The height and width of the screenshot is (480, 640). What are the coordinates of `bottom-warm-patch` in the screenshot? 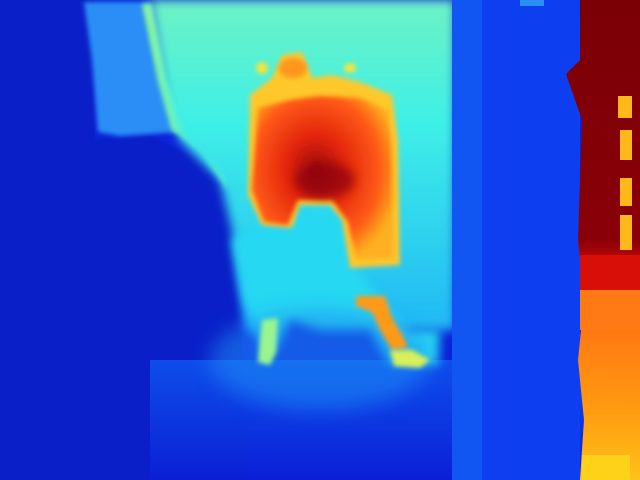 It's located at (382, 323).